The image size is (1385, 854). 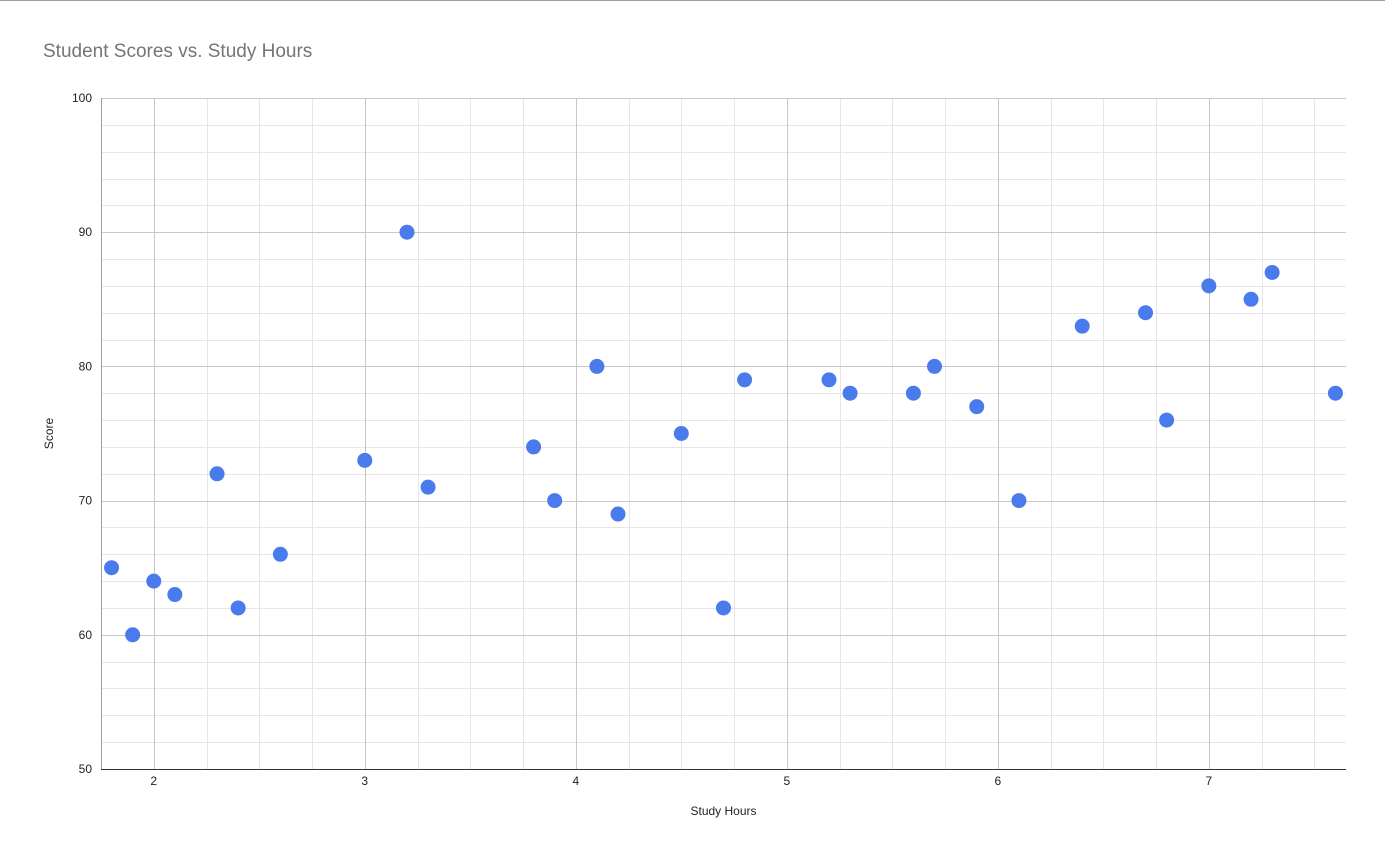 I want to click on y-tick-label: 80, so click(x=86, y=366).